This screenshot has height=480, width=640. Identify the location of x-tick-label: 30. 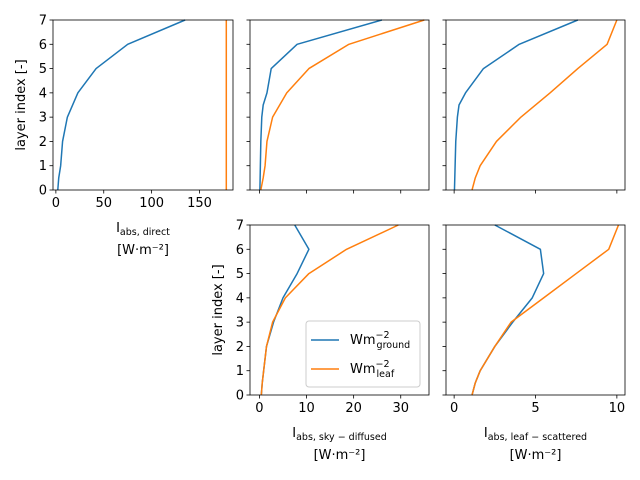
(400, 408).